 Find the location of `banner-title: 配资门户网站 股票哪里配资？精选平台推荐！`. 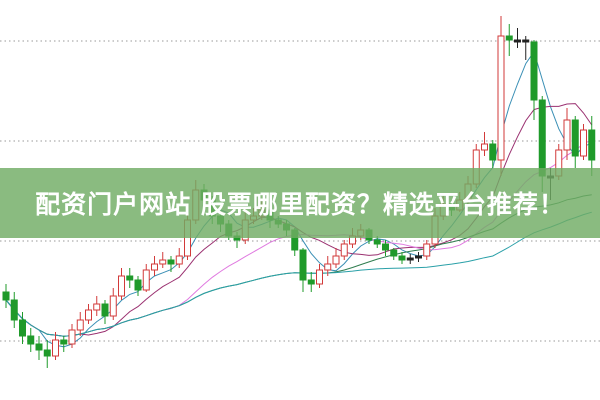

banner-title: 配资门户网站 股票哪里配资？精选平台推荐！ is located at coordinates (300, 204).